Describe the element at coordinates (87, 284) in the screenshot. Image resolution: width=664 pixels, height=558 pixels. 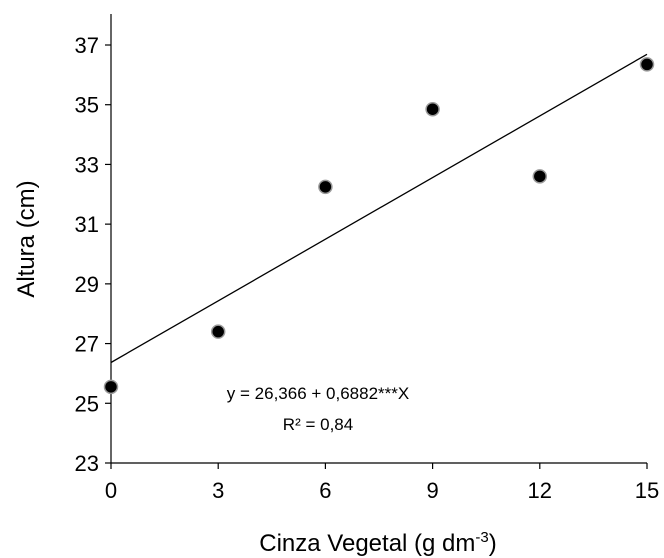
I see `y-tick-label: 29` at that location.